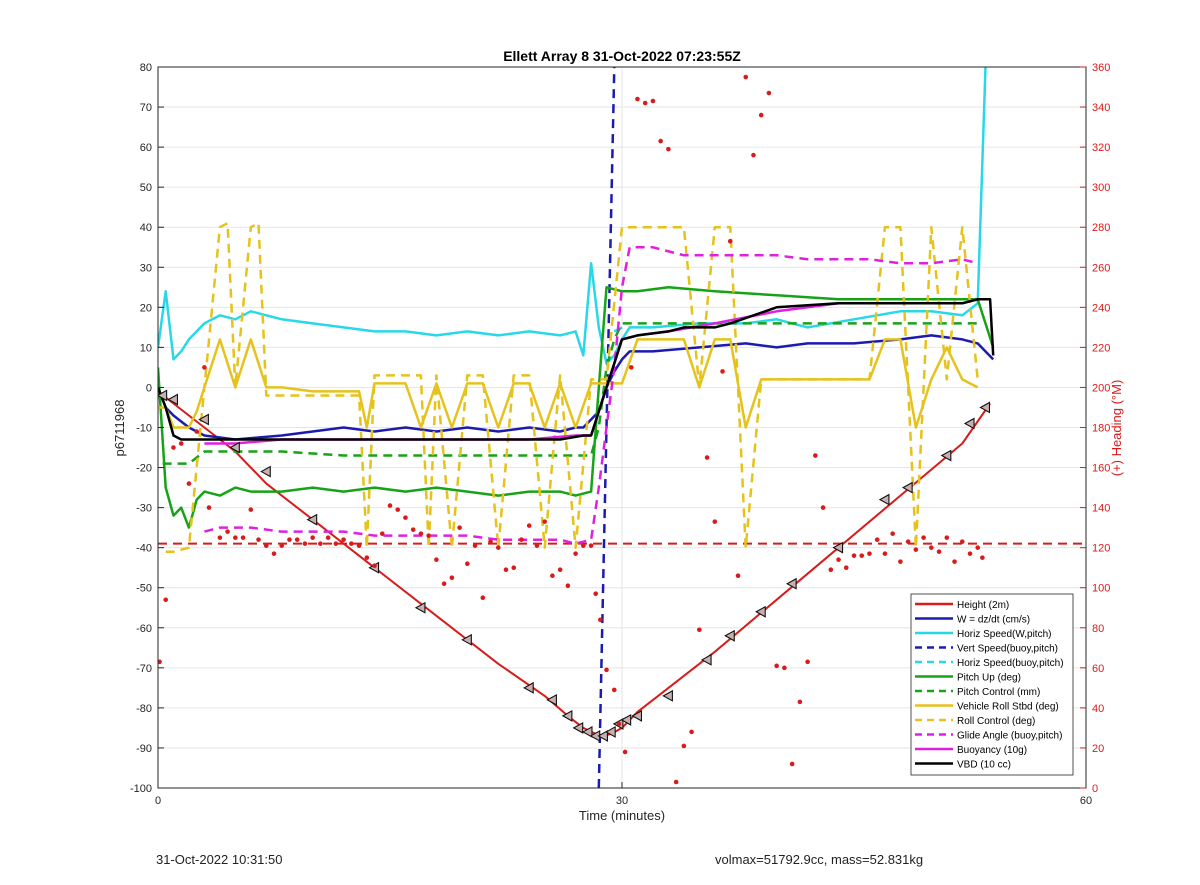  I want to click on legend-label-9: Glide Angle (buoy,pitch), so click(1009, 736).